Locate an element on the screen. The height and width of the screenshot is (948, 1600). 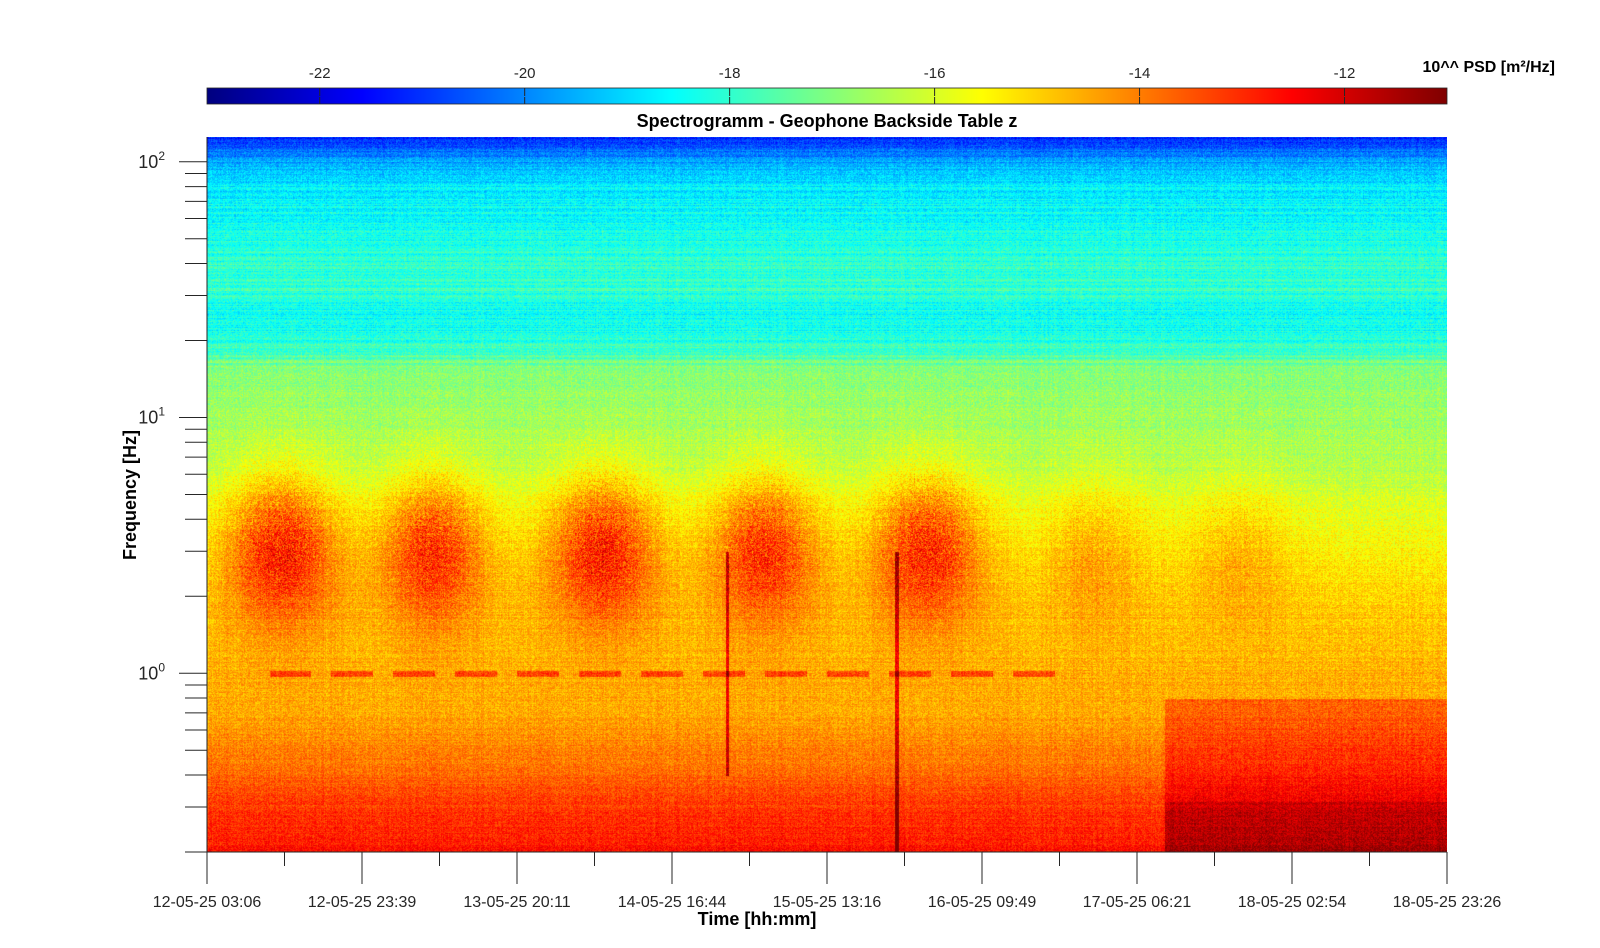
y-tick-label: 10¹ is located at coordinates (151, 416).